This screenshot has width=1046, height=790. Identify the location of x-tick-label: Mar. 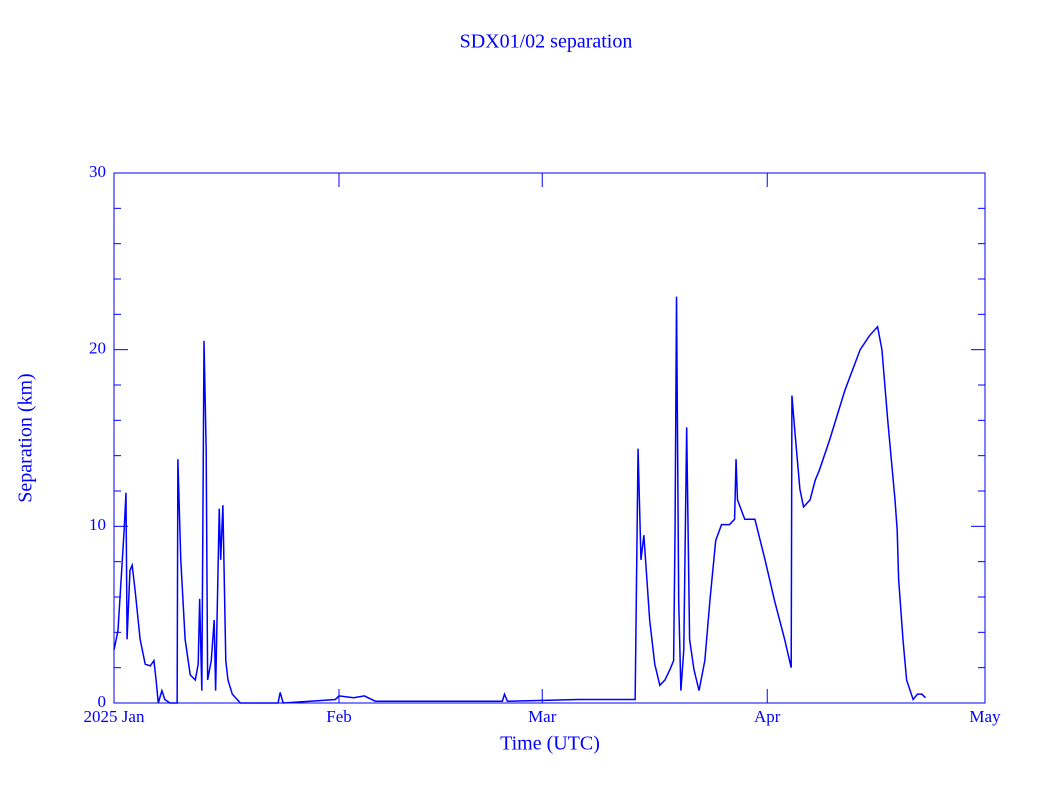
(542, 716).